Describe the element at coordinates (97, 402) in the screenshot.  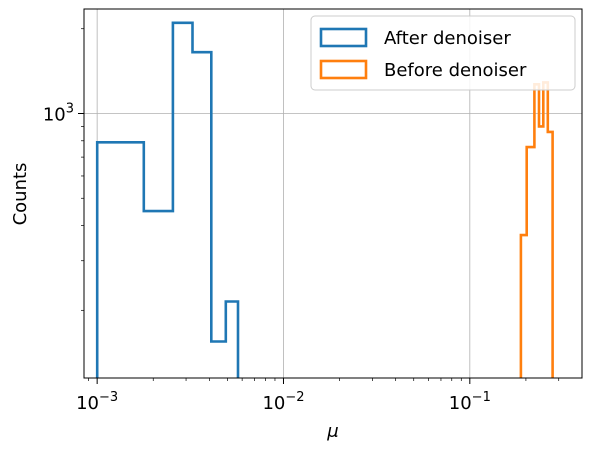
I see `x-tick-label: 10⁻³` at that location.